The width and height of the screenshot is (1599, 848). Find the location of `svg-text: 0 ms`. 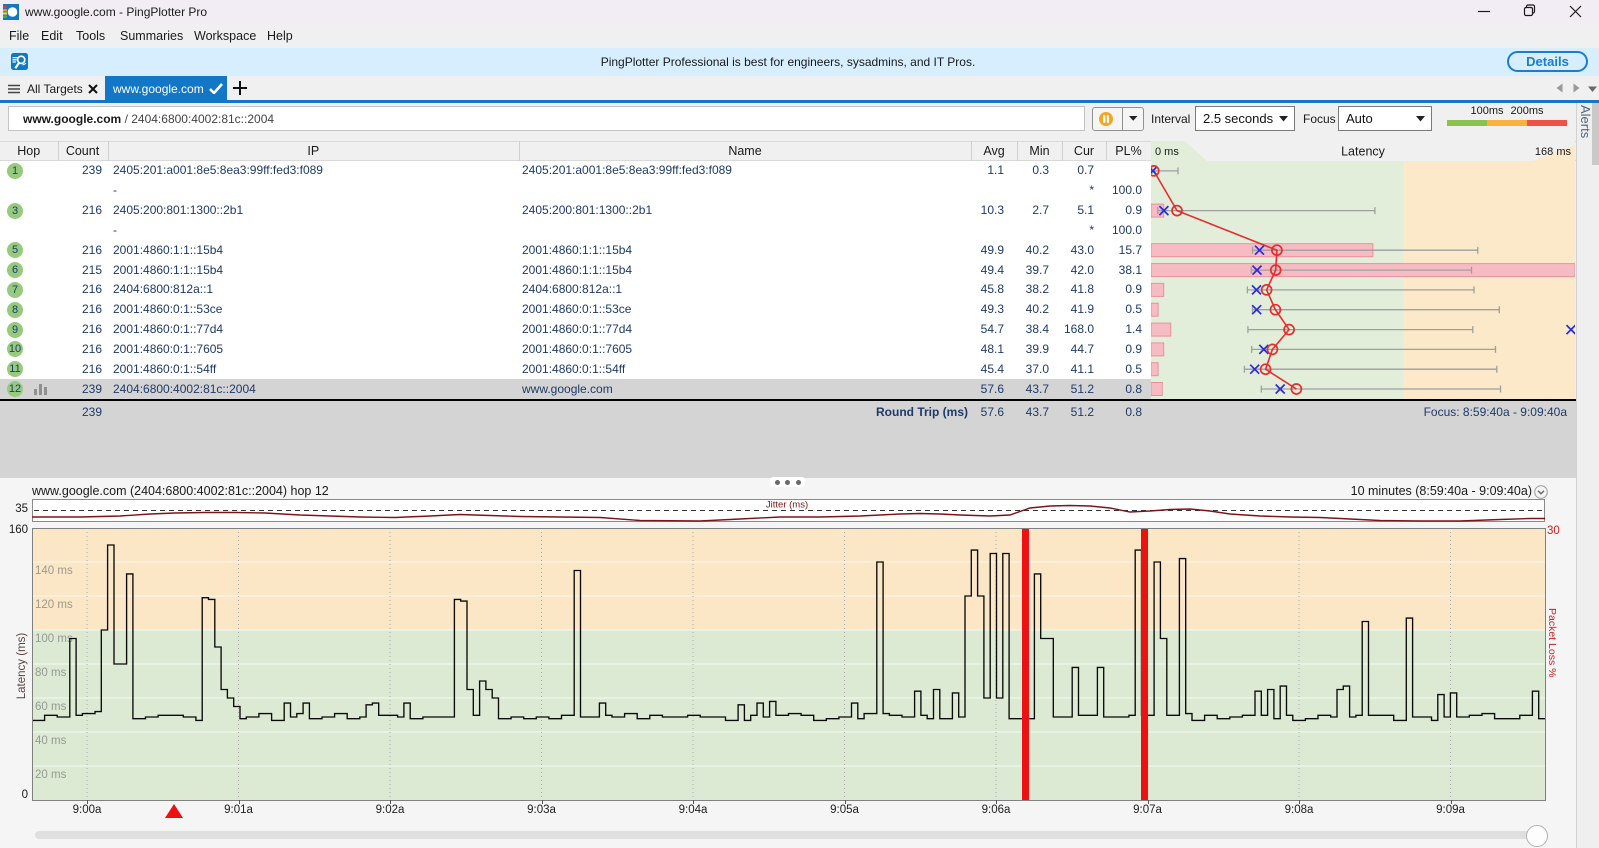

svg-text: 0 ms is located at coordinates (1167, 152).